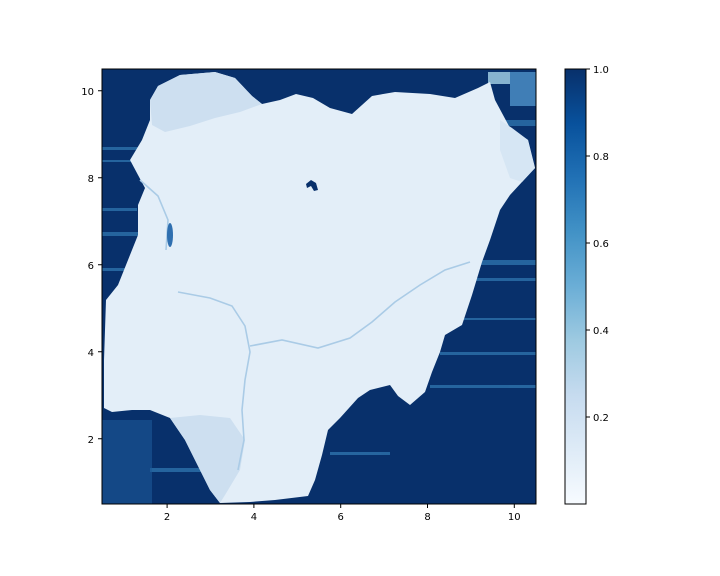 Image resolution: width=720 pixels, height=576 pixels. What do you see at coordinates (207, 459) in the screenshot?
I see `southwest-lighter-region` at bounding box center [207, 459].